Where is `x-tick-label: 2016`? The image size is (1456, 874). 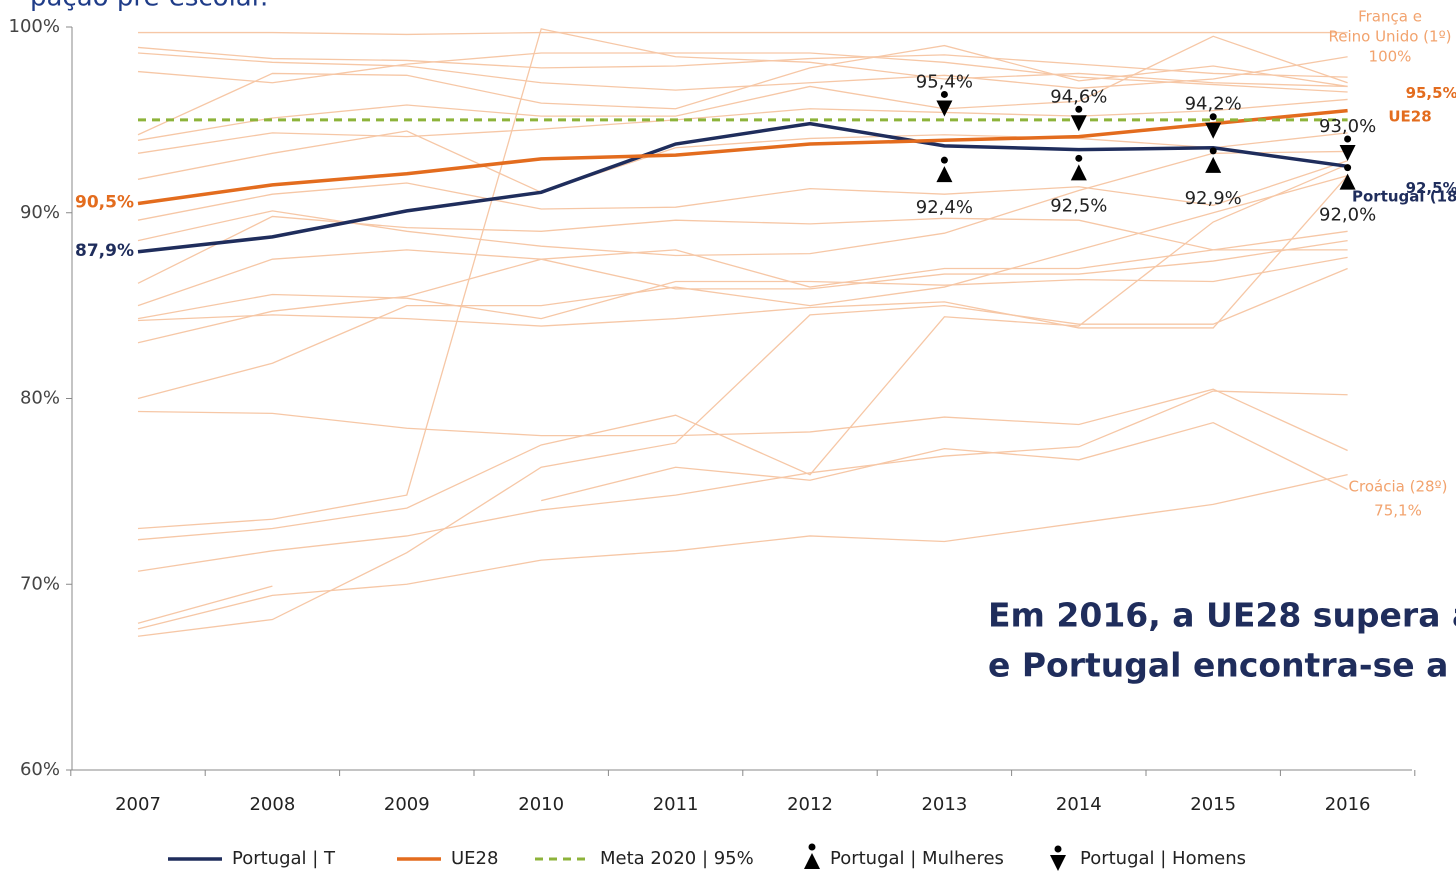 x-tick-label: 2016 is located at coordinates (1348, 804).